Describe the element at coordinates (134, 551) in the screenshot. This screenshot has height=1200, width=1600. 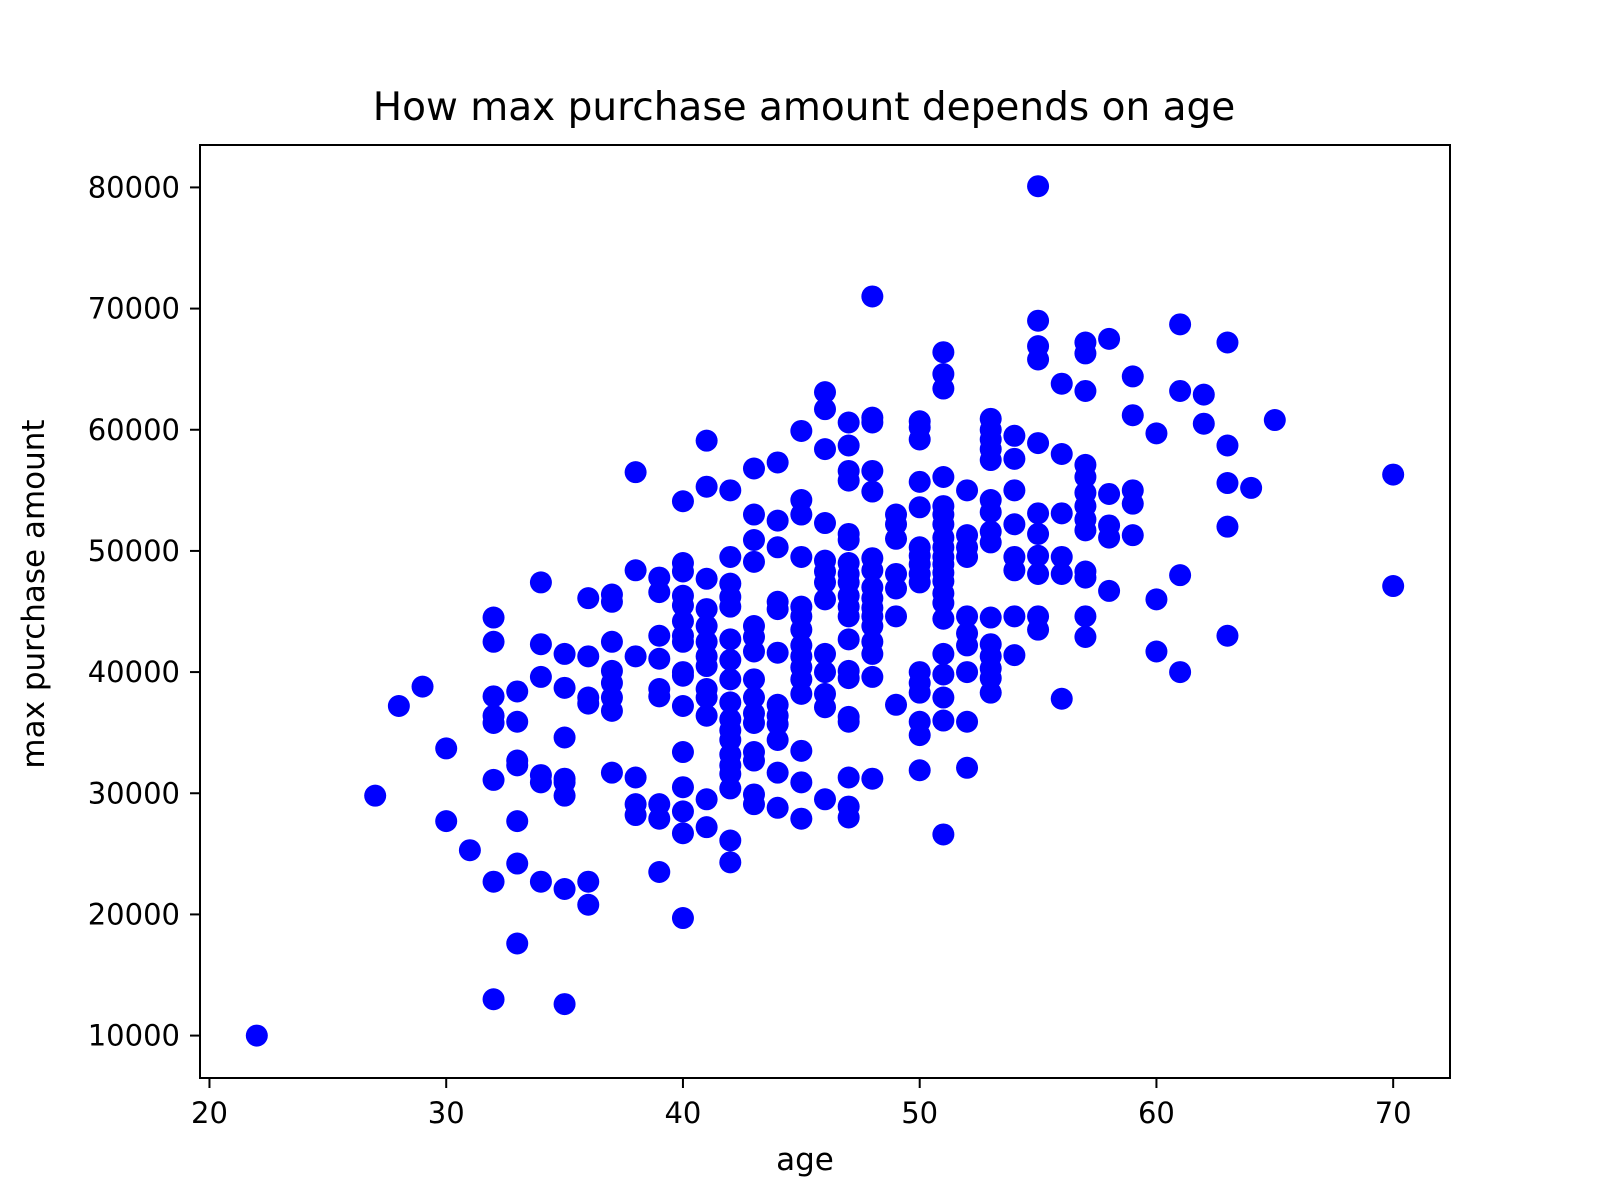
I see `y-tick-label: 50000` at that location.